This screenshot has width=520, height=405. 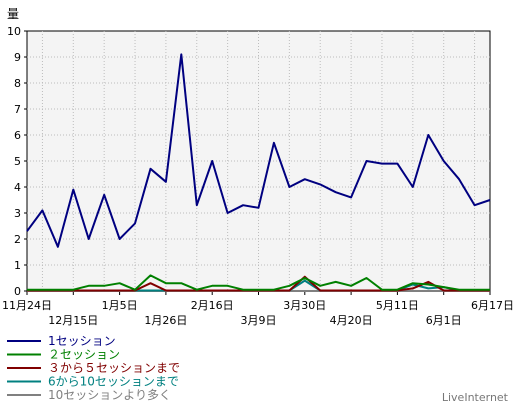 I want to click on y-tick-label: 3, so click(x=17, y=213).